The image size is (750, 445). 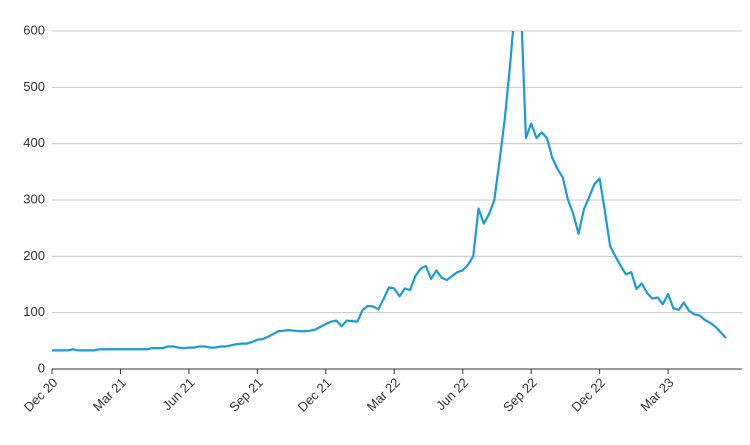 What do you see at coordinates (34, 29) in the screenshot?
I see `y-tick-label: 600` at bounding box center [34, 29].